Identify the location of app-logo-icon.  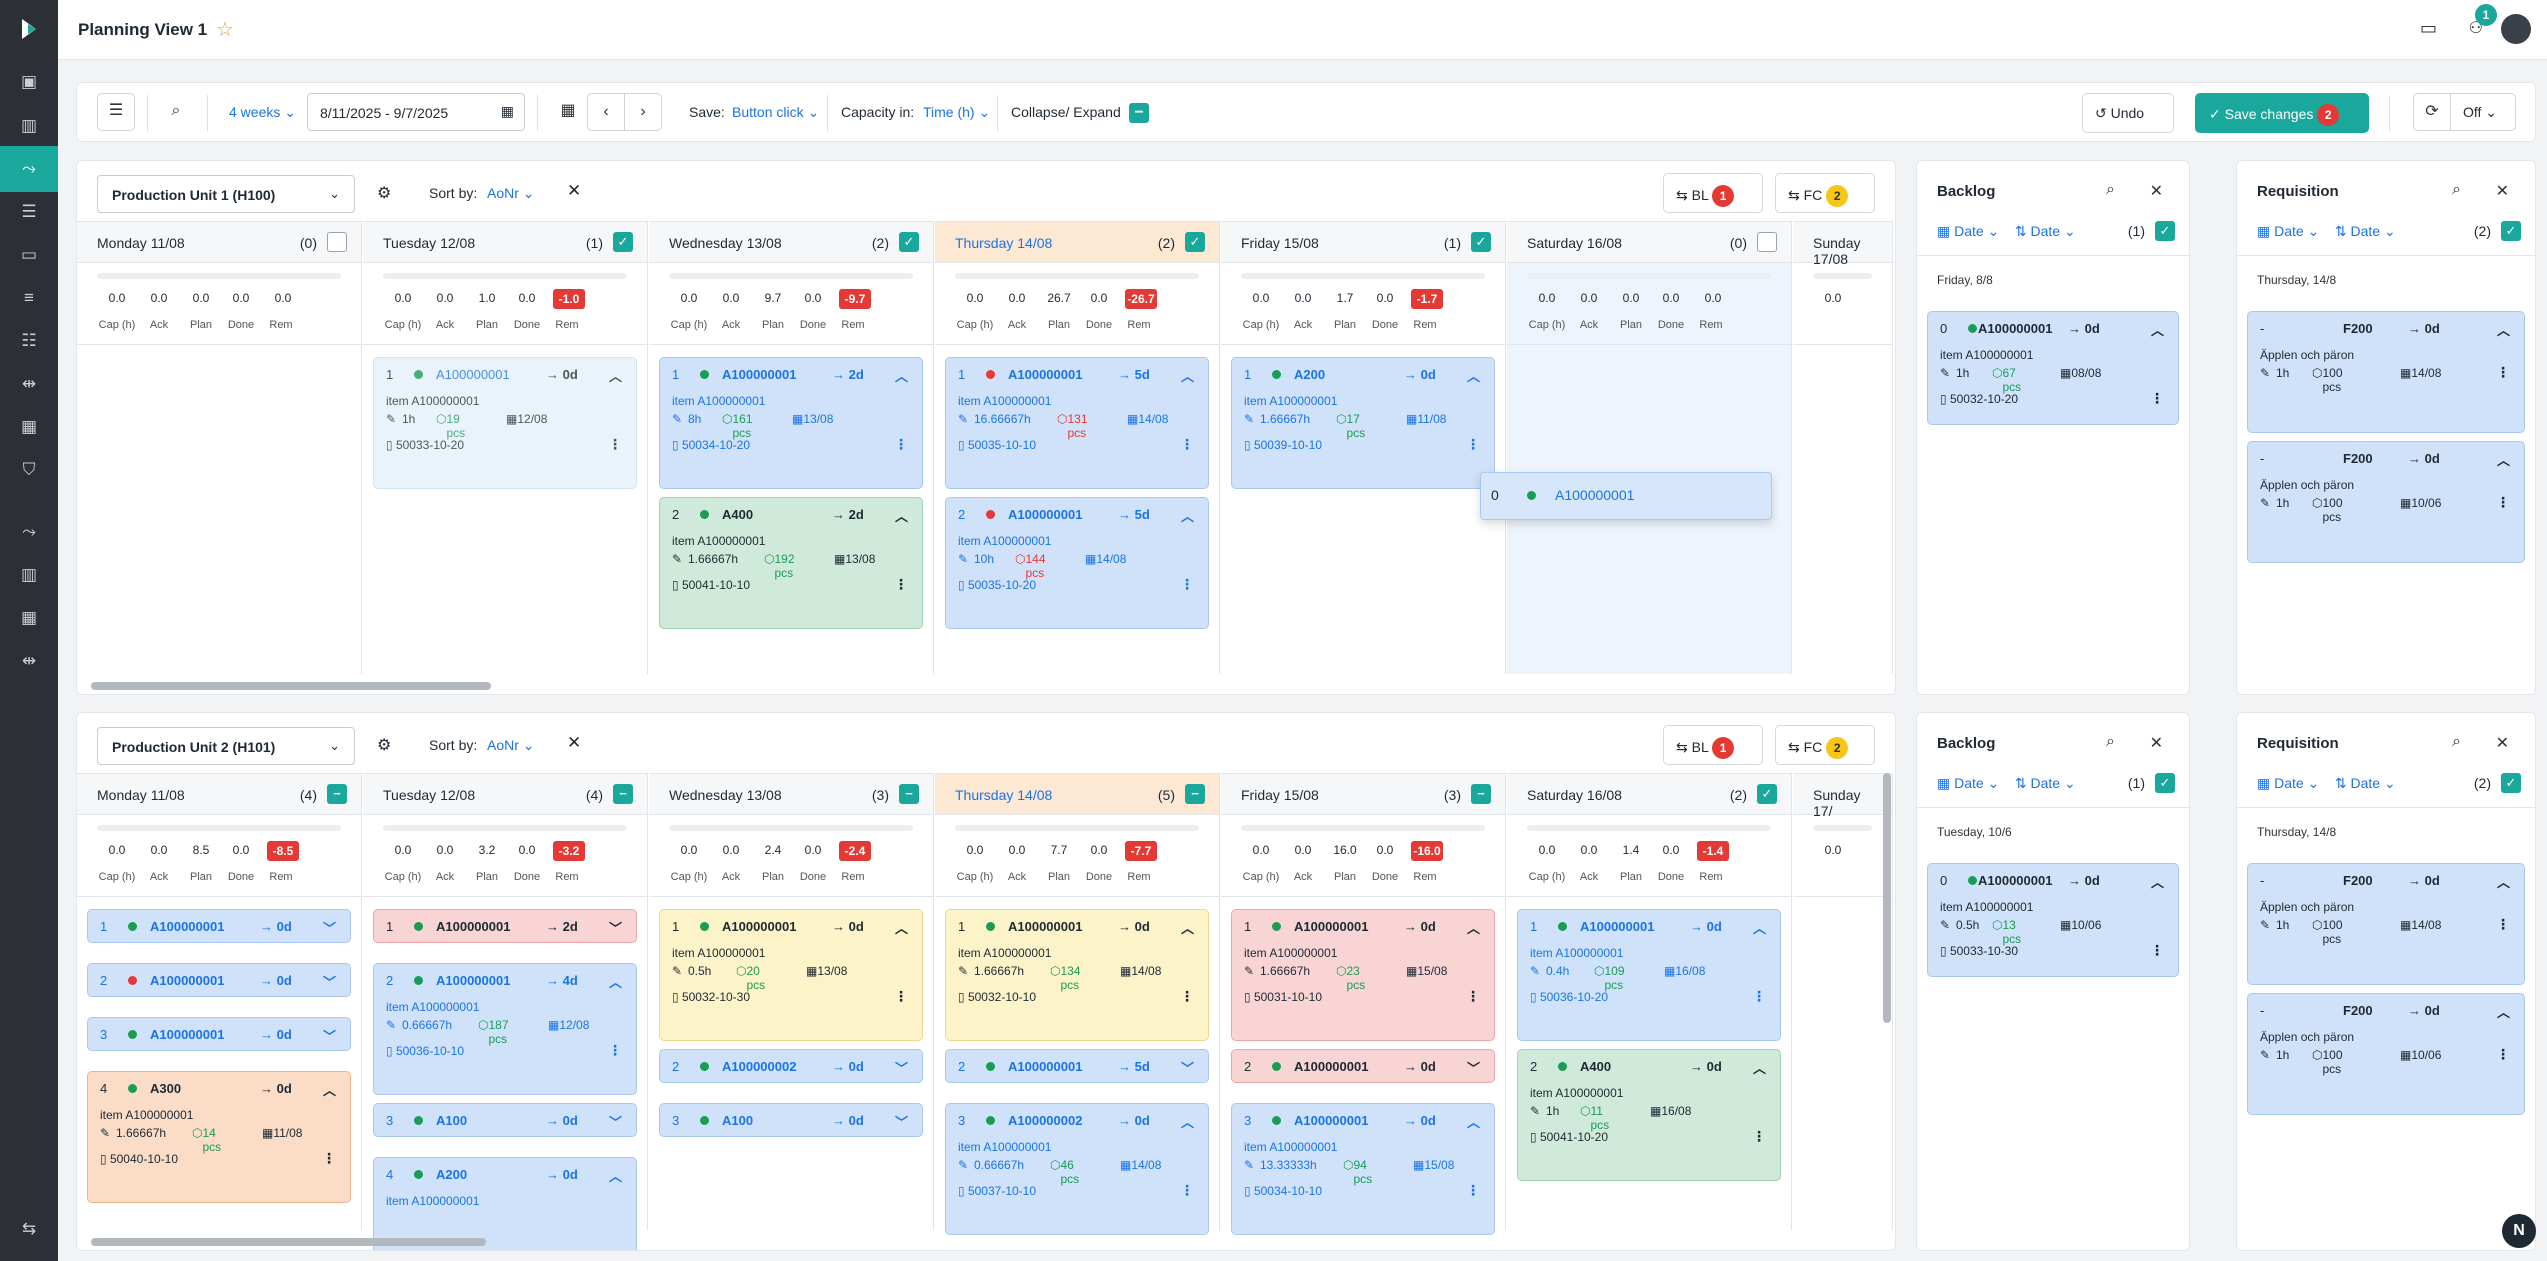
(29, 29).